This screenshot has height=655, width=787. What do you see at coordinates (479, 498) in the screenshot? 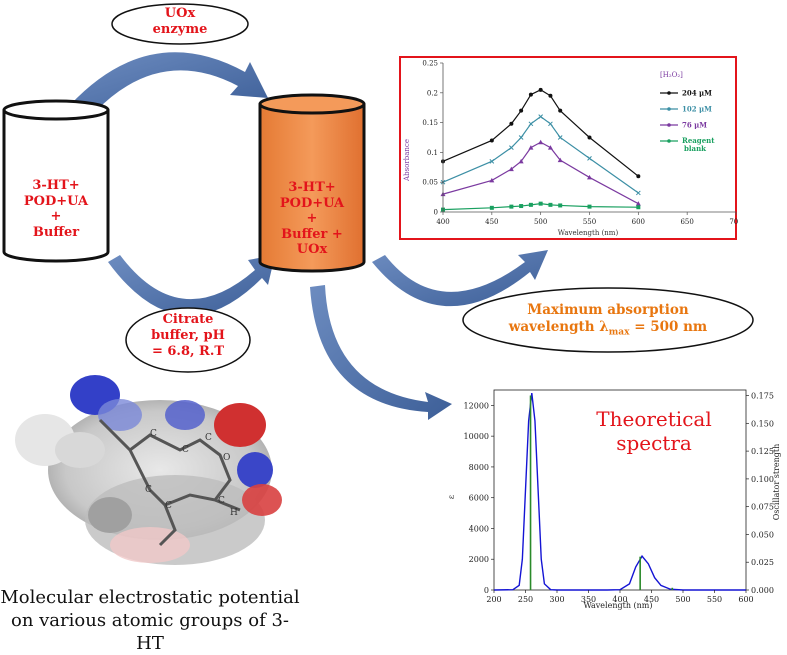
I see `theoretical-y-tick-label: 6000` at bounding box center [479, 498].